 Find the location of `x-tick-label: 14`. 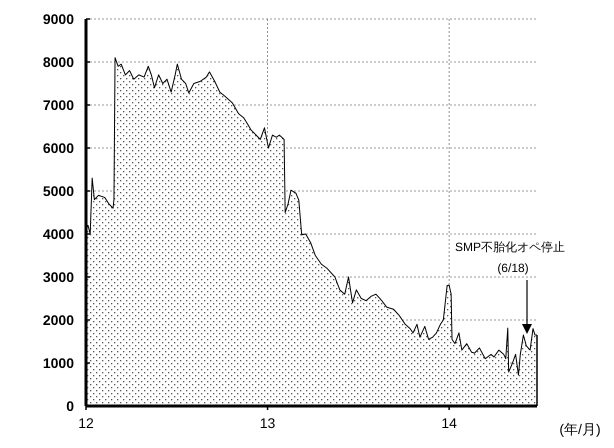

x-tick-label: 14 is located at coordinates (449, 423).